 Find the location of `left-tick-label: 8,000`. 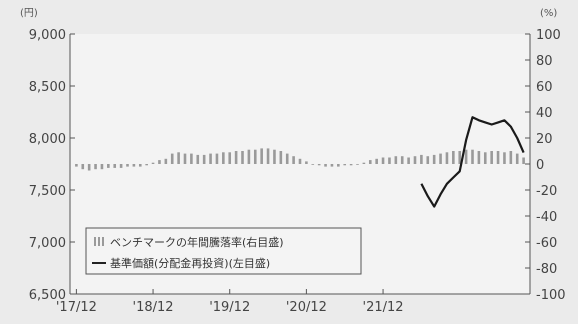

left-tick-label: 8,000 is located at coordinates (47, 139).